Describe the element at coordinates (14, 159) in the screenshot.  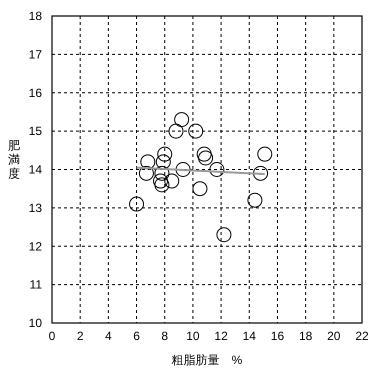
I see `y-axis-title: 肥満度` at that location.